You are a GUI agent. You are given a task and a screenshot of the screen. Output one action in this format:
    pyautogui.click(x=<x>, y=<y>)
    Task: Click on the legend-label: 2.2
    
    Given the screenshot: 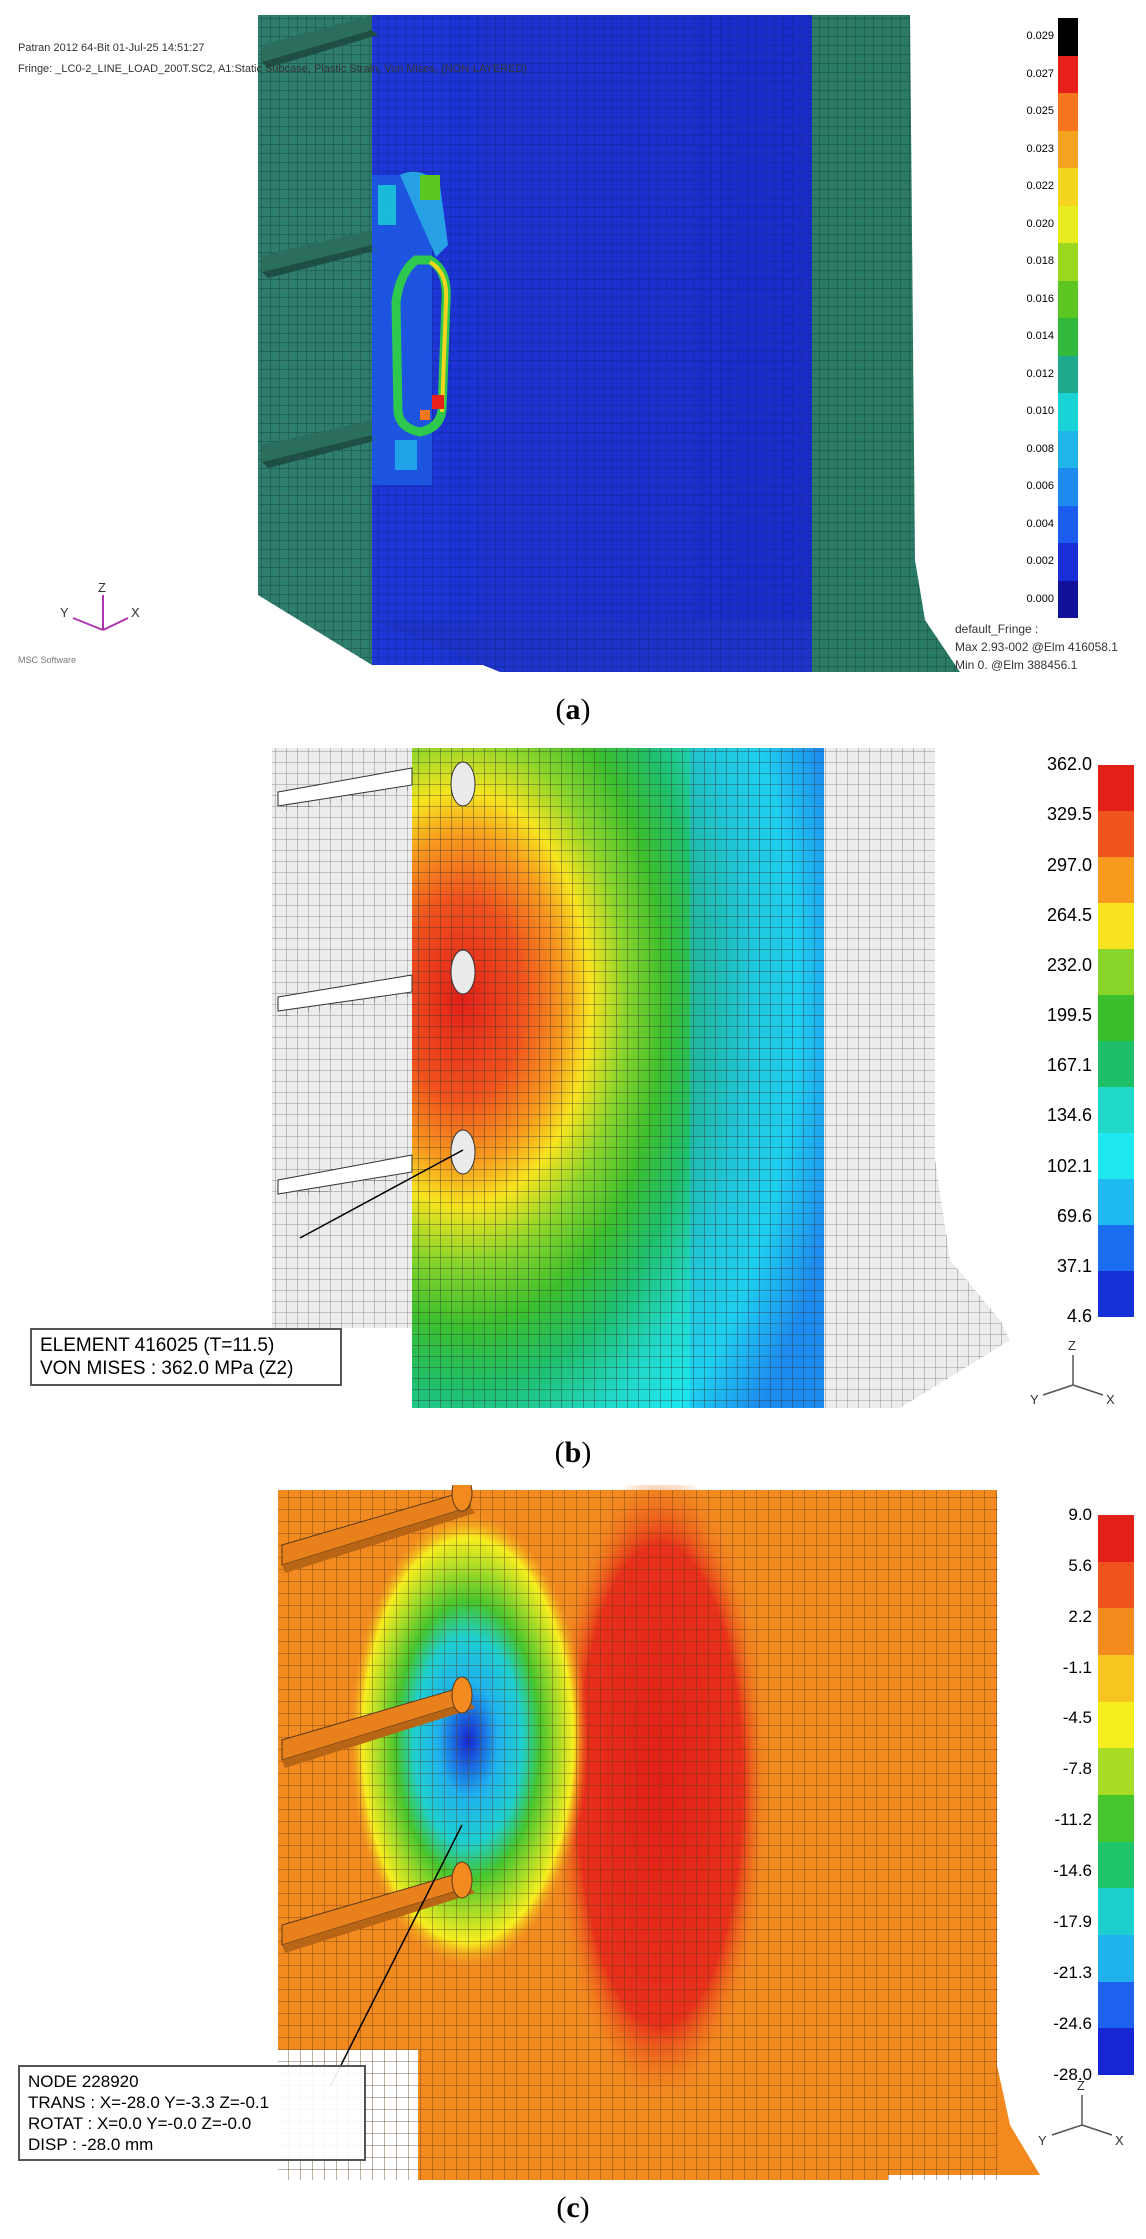 What is the action you would take?
    pyautogui.click(x=1080, y=1616)
    